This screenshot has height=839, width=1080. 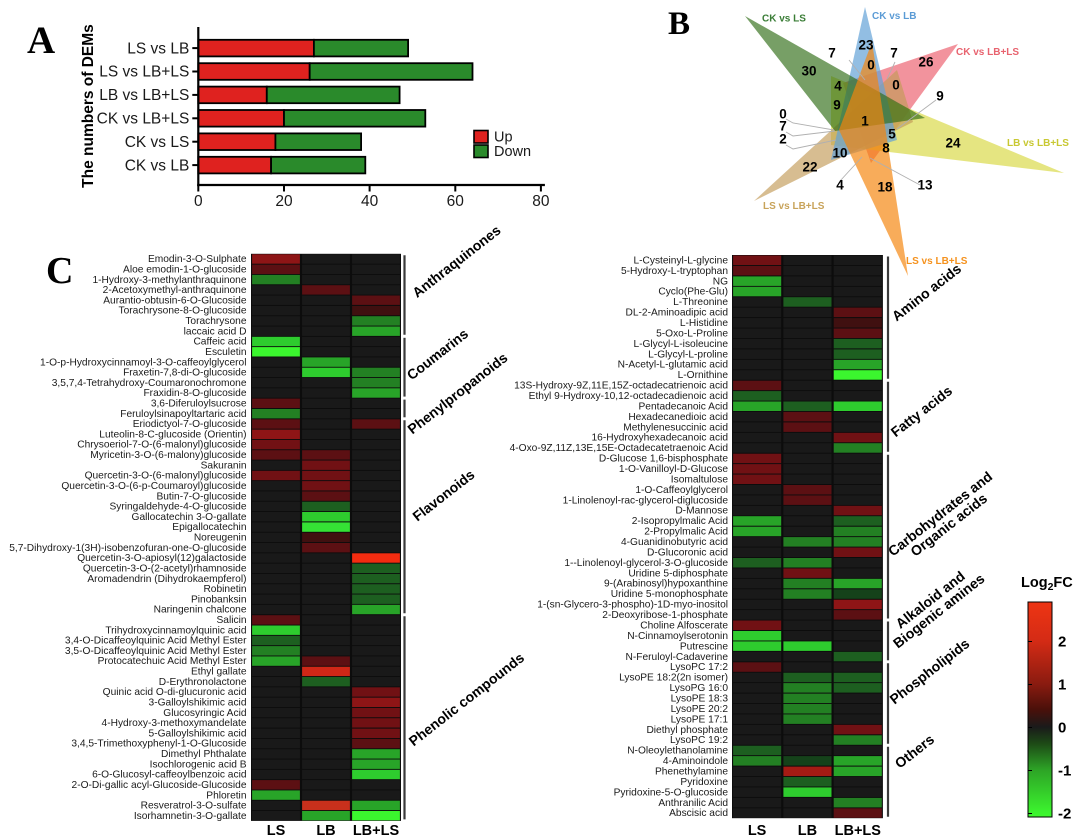 What do you see at coordinates (700, 479) in the screenshot?
I see `svg-text: Isomaltulose` at bounding box center [700, 479].